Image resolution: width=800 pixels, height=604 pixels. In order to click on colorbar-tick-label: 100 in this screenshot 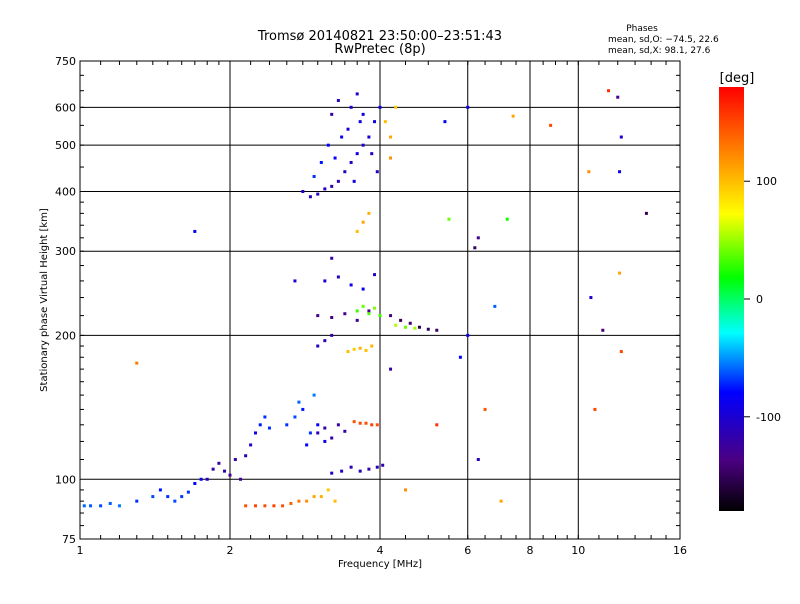, I will do `click(766, 181)`.